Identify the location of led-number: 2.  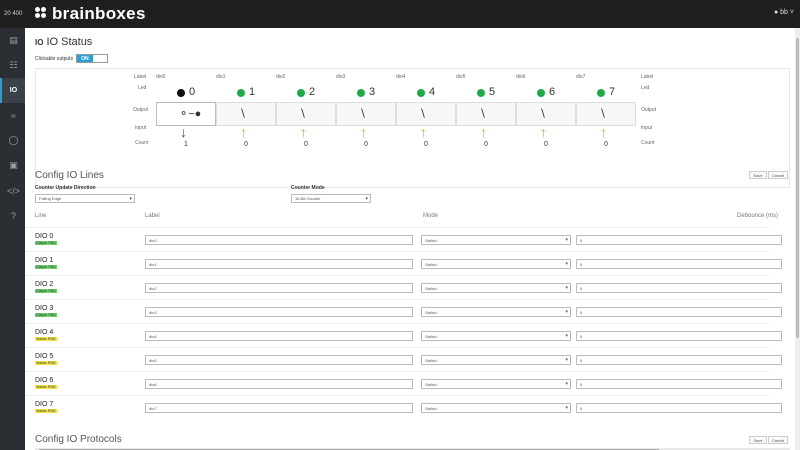
(312, 92).